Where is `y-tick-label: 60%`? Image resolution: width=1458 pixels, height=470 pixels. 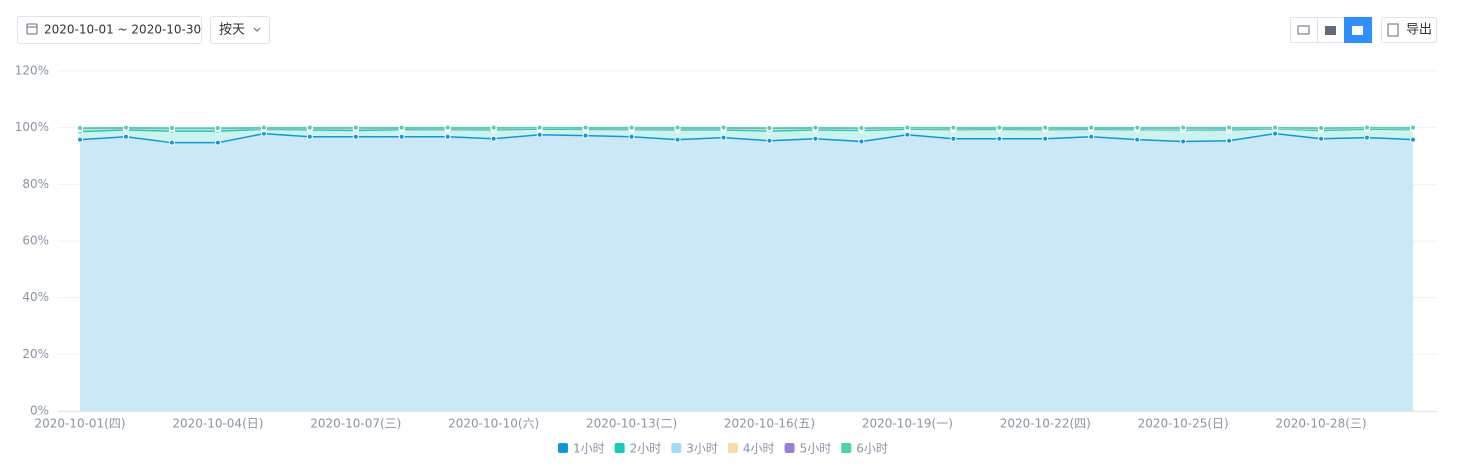 y-tick-label: 60% is located at coordinates (35, 241).